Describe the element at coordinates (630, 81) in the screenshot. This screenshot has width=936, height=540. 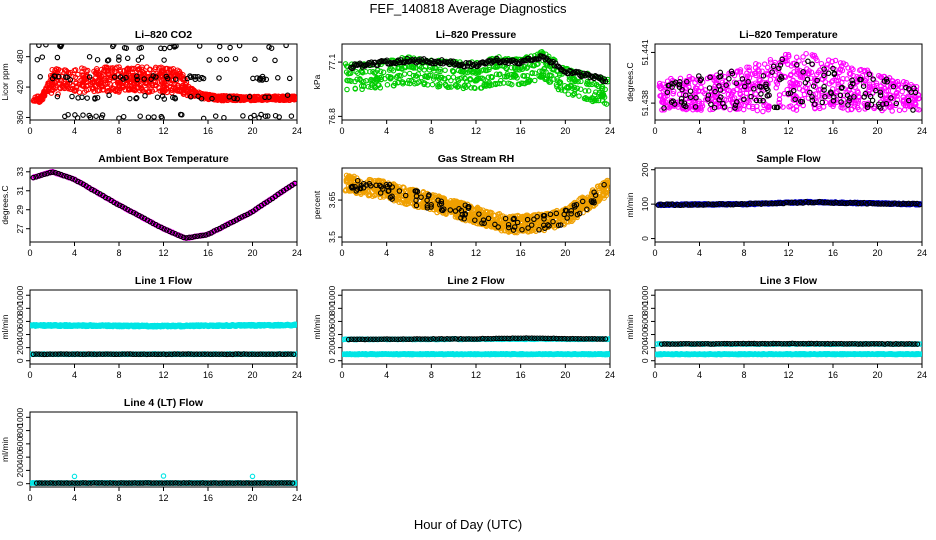
I see `y-axis-label: degrees.C` at that location.